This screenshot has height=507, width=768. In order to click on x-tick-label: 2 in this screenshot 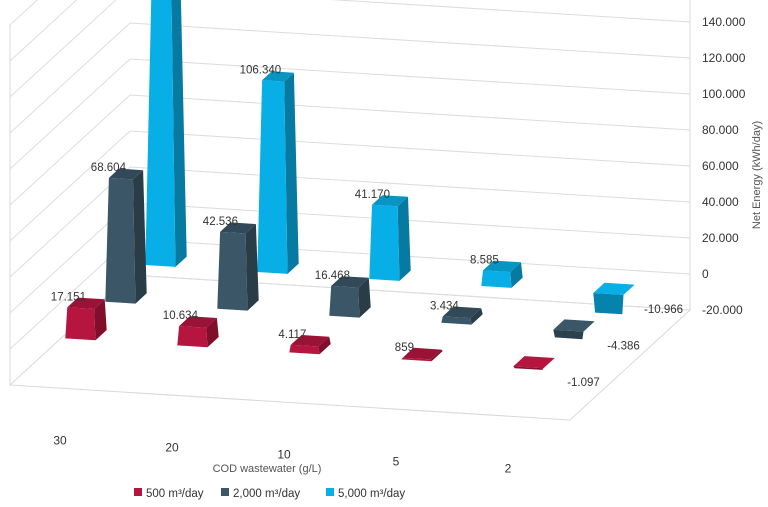, I will do `click(508, 469)`.